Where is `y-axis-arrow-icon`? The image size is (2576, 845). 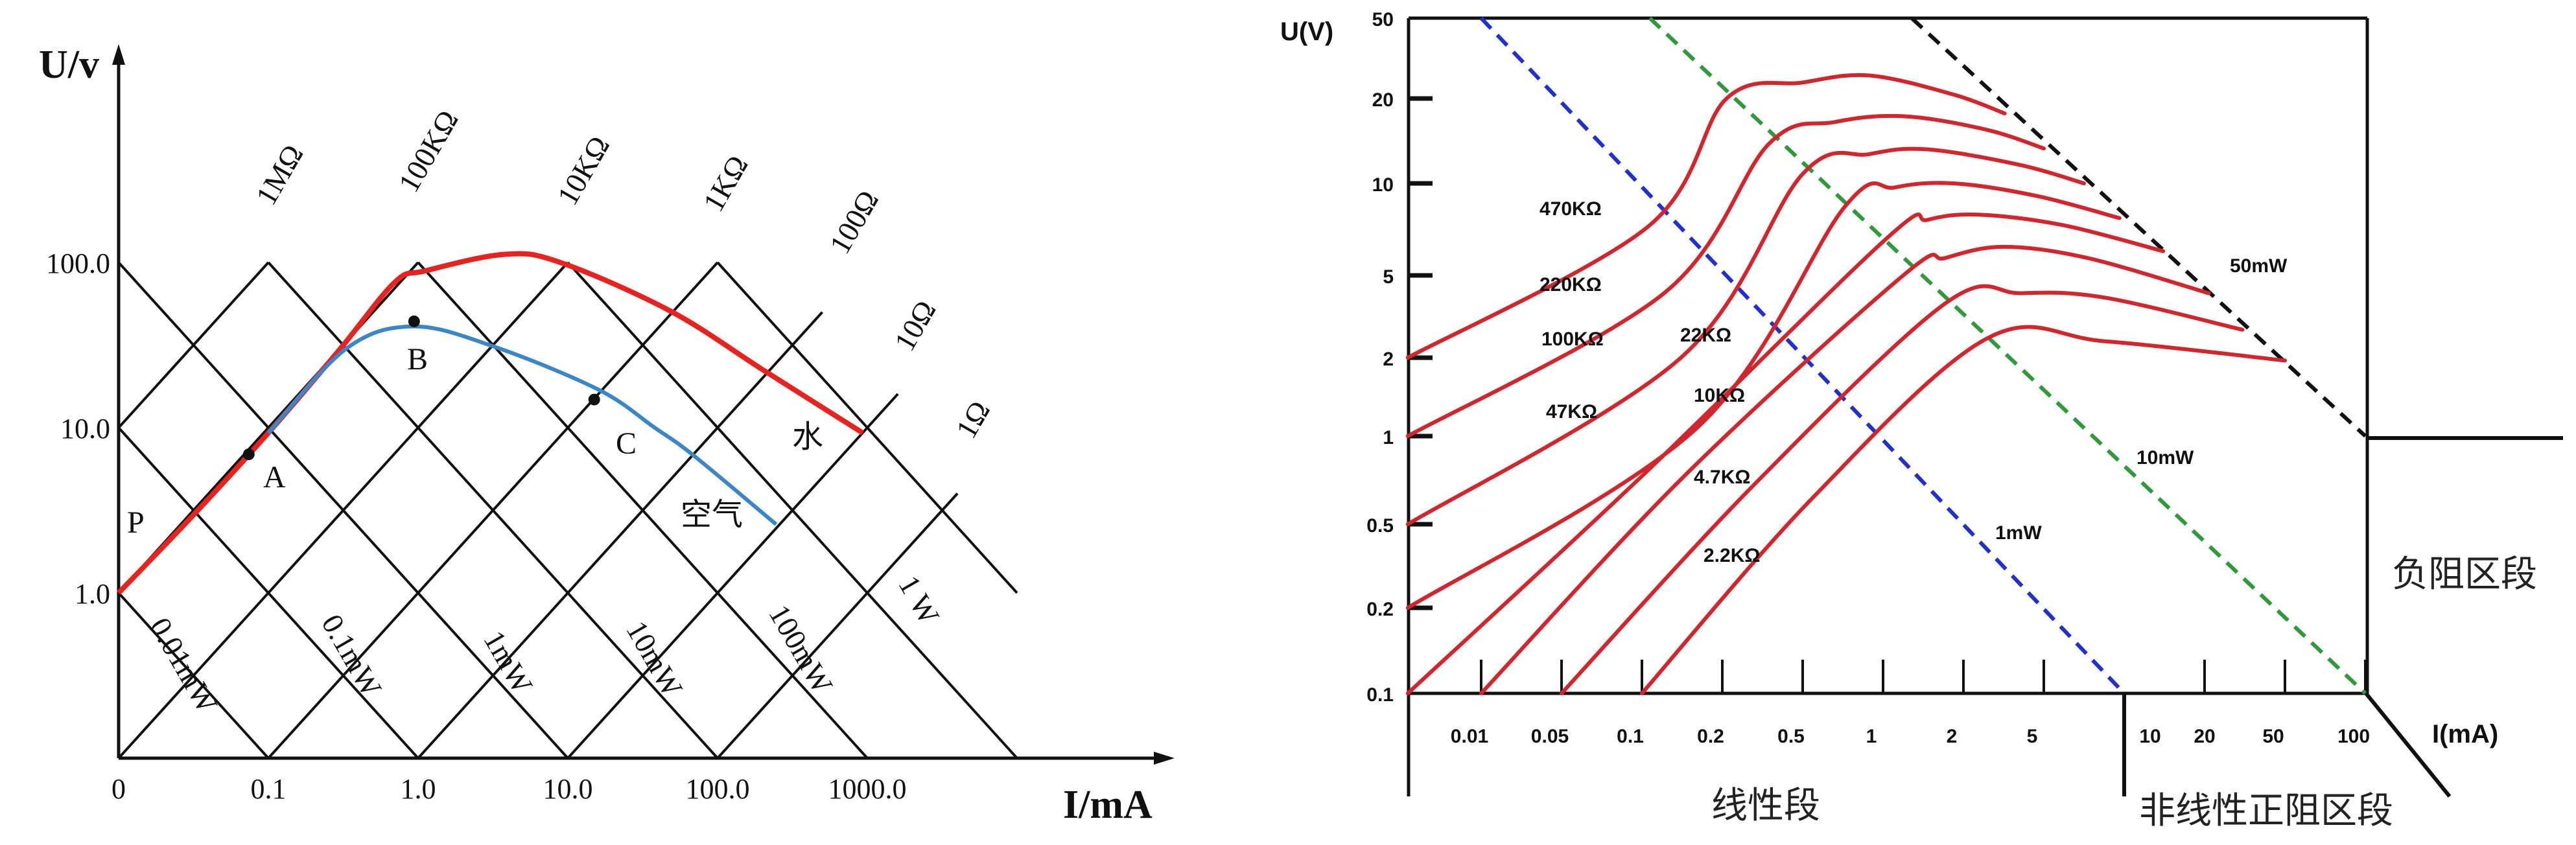
y-axis-arrow-icon is located at coordinates (118, 54).